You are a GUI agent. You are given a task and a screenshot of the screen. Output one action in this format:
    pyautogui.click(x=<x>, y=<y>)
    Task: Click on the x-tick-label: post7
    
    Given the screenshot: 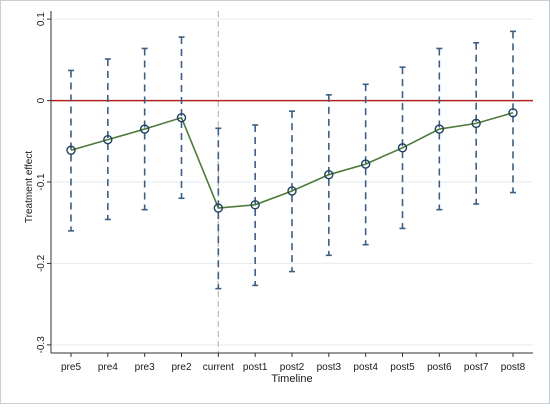 What is the action you would take?
    pyautogui.click(x=476, y=367)
    